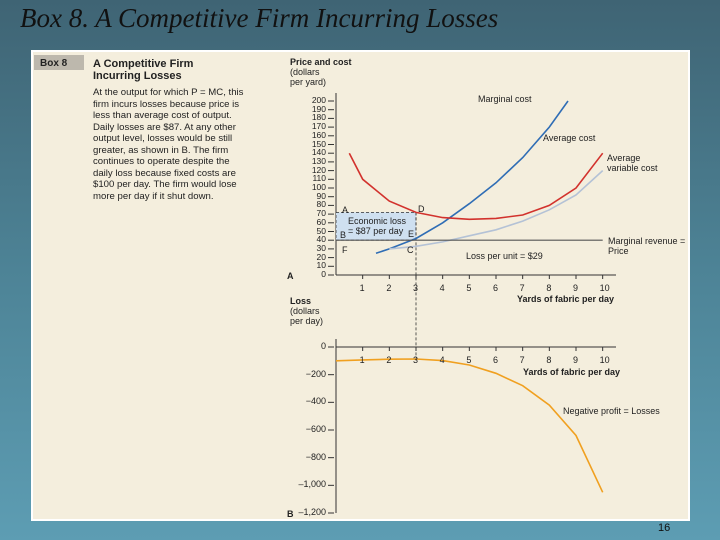  What do you see at coordinates (318, 117) in the screenshot?
I see `y-tick-label: 180` at bounding box center [318, 117].